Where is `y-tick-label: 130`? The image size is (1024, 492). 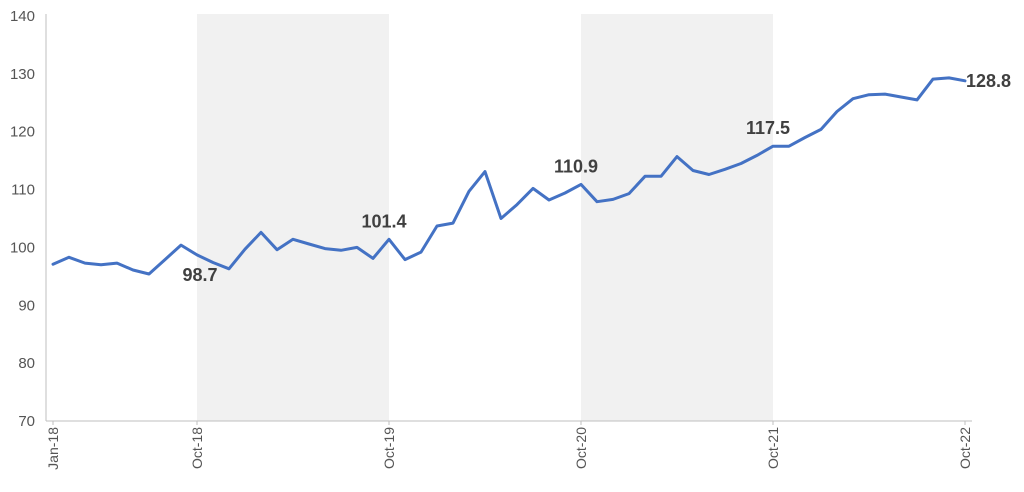
y-tick-label: 130 is located at coordinates (22, 74).